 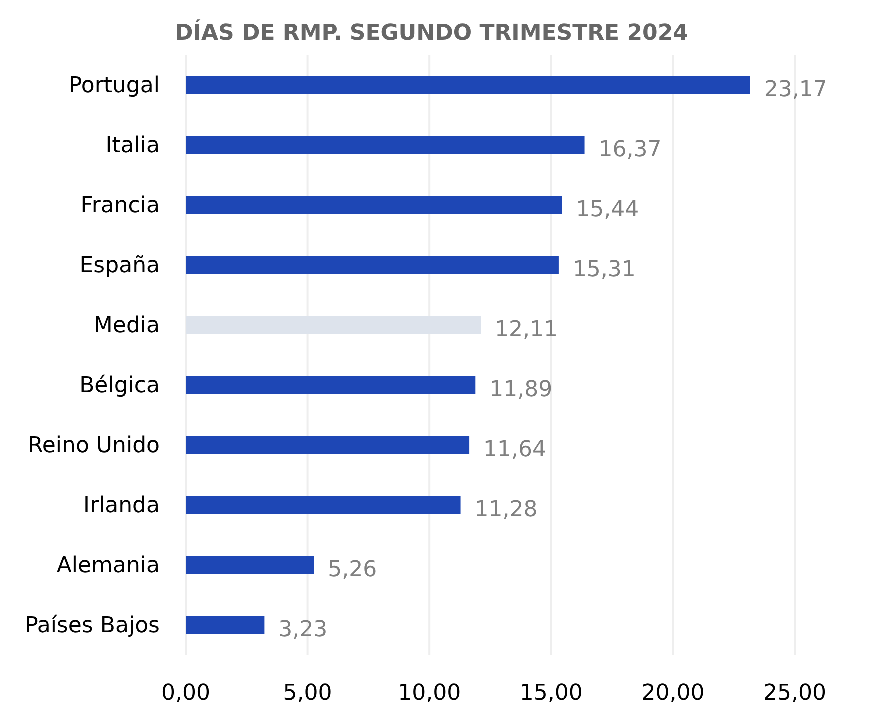 What do you see at coordinates (121, 506) in the screenshot?
I see `y-tick-label: Irlanda` at bounding box center [121, 506].